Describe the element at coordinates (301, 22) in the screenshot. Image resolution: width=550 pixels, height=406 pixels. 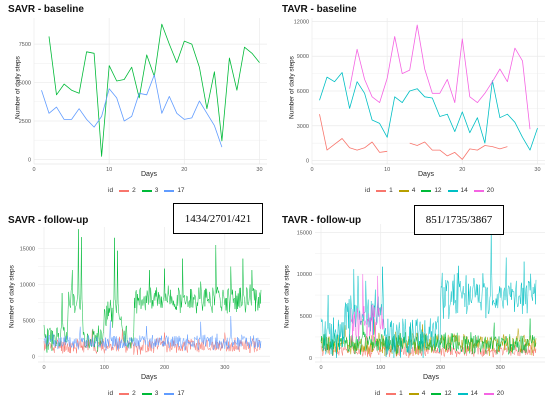
I see `y-tick-label: 12000` at that location.